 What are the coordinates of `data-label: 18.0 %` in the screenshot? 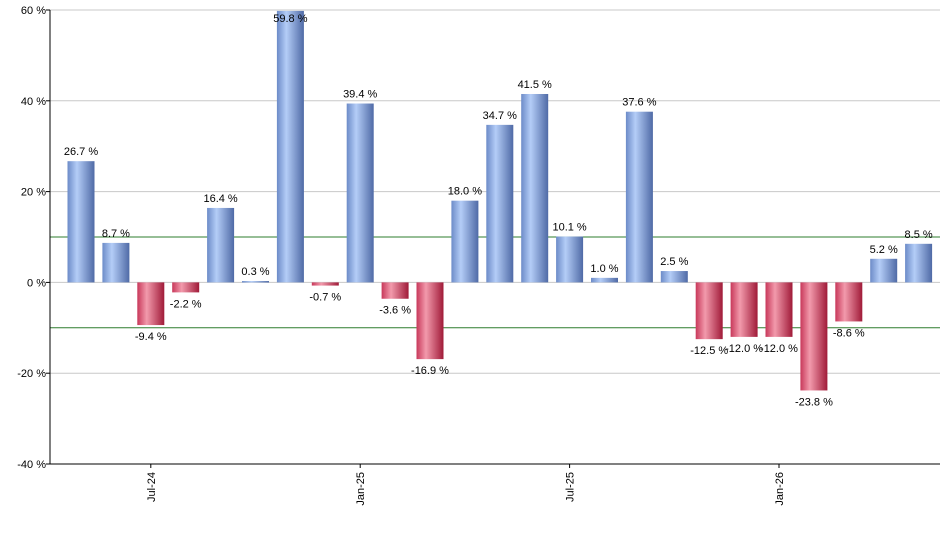 It's located at (465, 192).